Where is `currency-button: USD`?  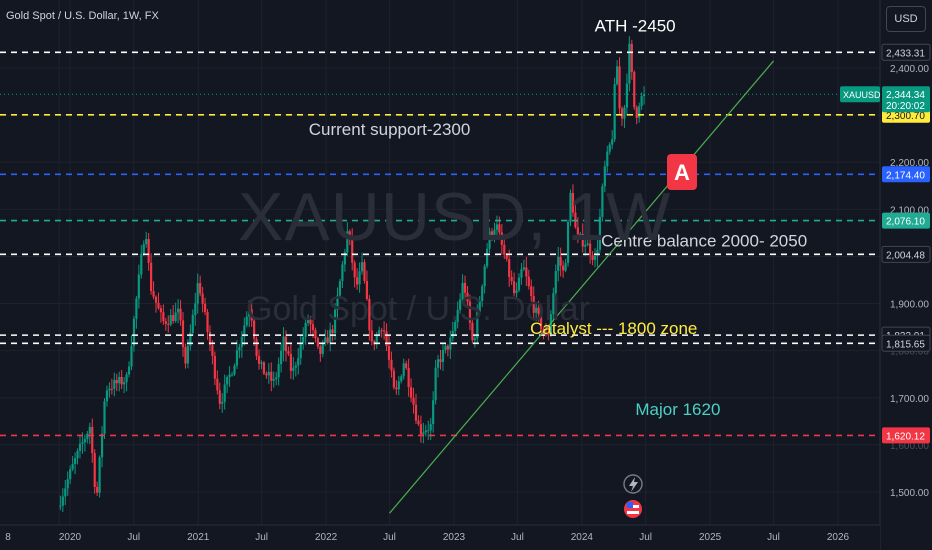 currency-button: USD is located at coordinates (906, 19).